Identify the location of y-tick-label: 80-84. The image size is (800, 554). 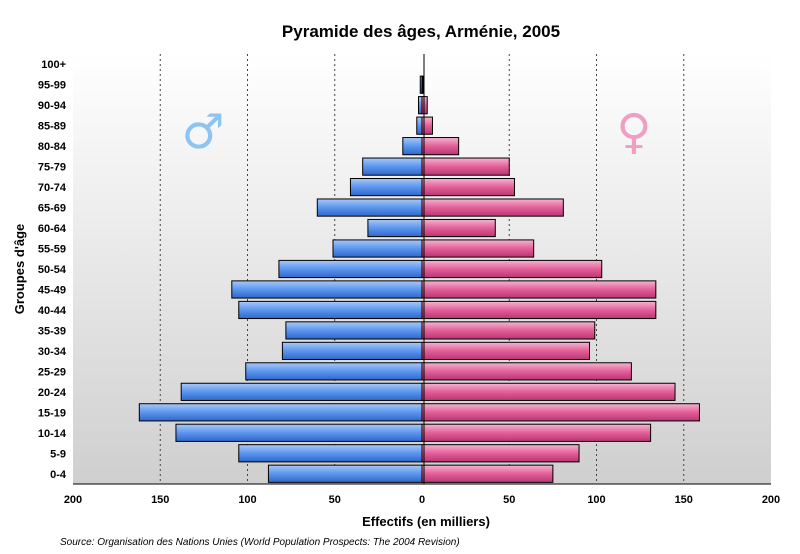
(52, 147).